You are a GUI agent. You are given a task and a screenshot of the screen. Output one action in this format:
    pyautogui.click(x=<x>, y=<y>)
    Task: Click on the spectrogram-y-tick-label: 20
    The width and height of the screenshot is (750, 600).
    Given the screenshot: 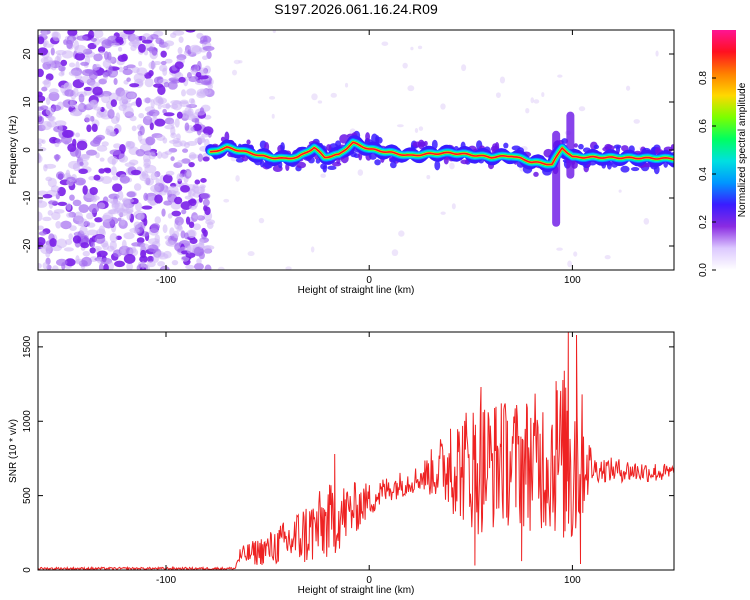 What is the action you would take?
    pyautogui.click(x=27, y=54)
    